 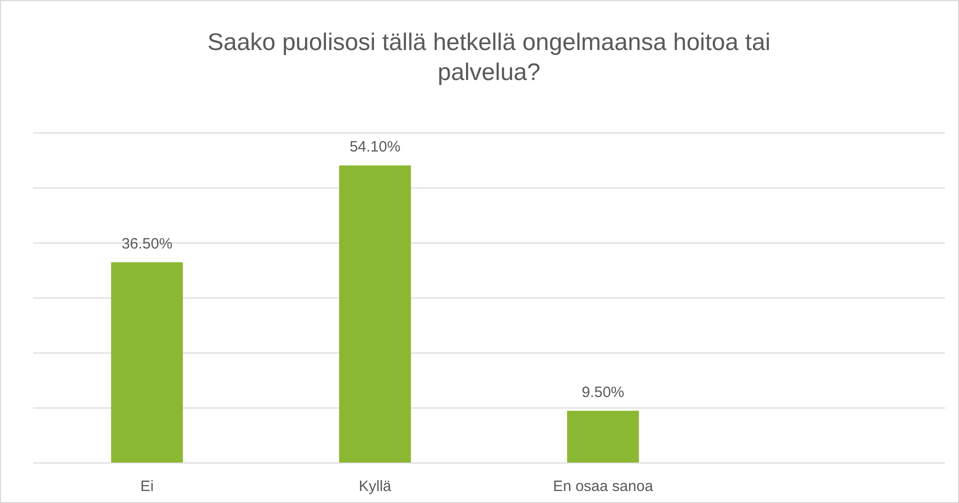 What do you see at coordinates (147, 243) in the screenshot?
I see `data-label: 36.50%` at bounding box center [147, 243].